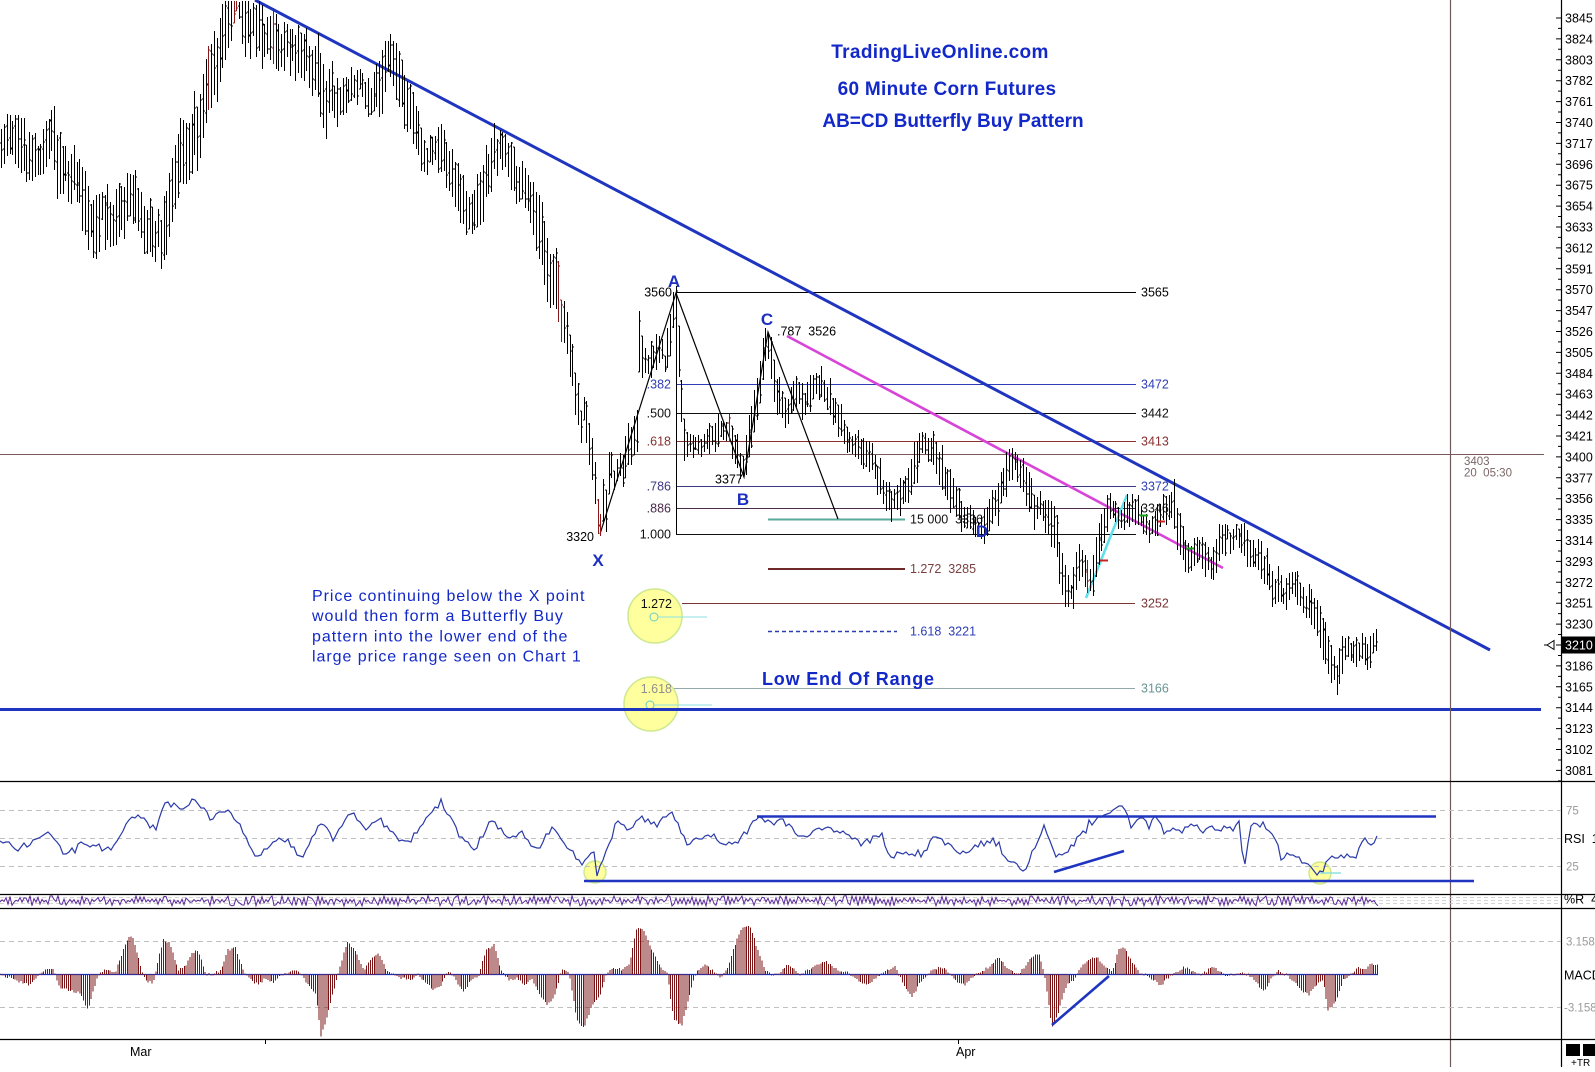  Describe the element at coordinates (448, 596) in the screenshot. I see `svg-text:Price continuing below the X p: Price continuing below the X point` at that location.